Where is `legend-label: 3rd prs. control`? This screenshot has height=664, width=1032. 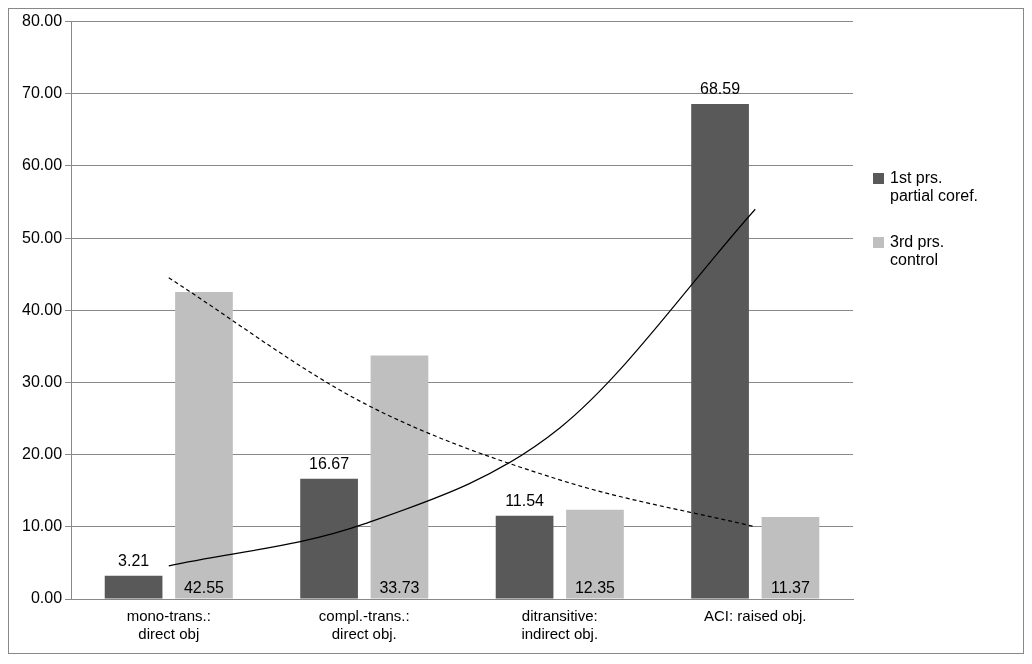
legend-label: 3rd prs. control is located at coordinates (918, 251).